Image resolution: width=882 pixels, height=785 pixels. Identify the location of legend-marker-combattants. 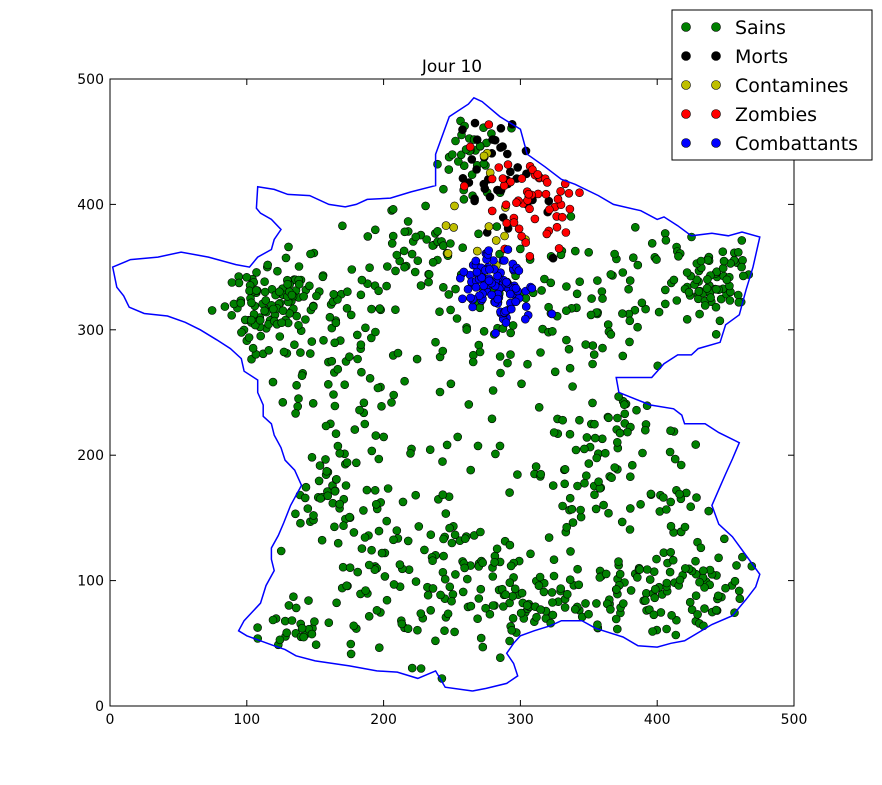
(686, 143).